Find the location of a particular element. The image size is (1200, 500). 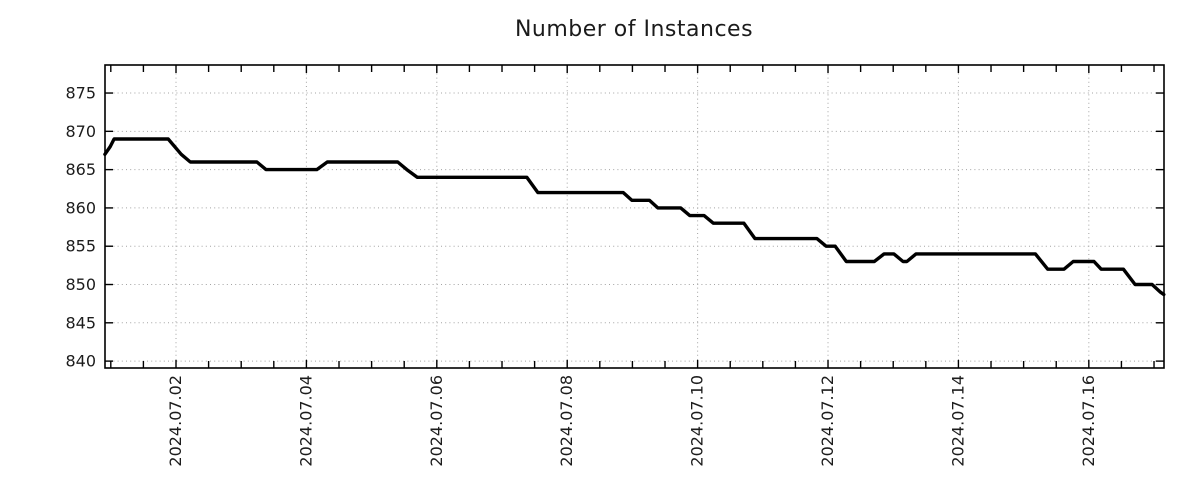

y-tick-label: 870 is located at coordinates (80, 131).